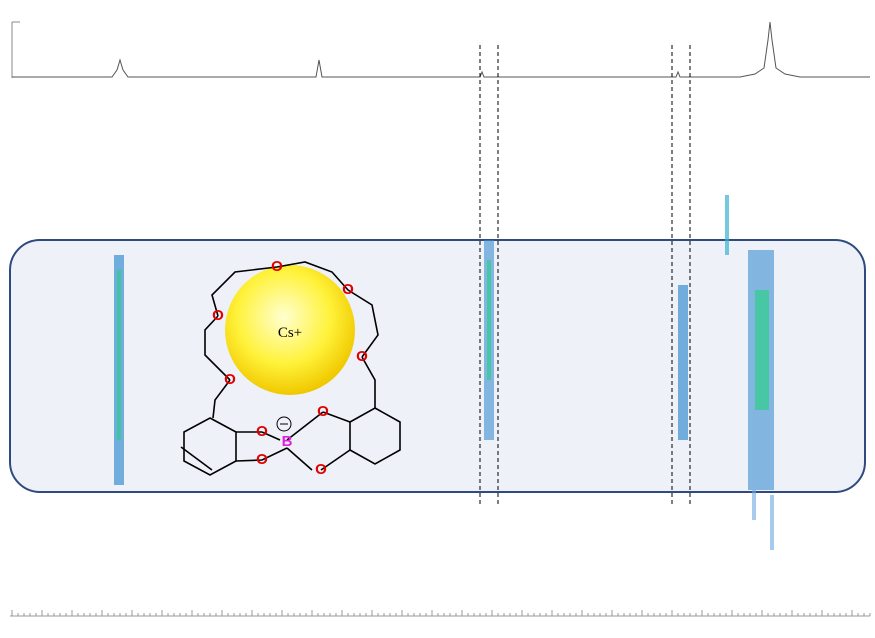 The width and height of the screenshot is (875, 638). Describe the element at coordinates (287, 441) in the screenshot. I see `boron-atom: B` at that location.